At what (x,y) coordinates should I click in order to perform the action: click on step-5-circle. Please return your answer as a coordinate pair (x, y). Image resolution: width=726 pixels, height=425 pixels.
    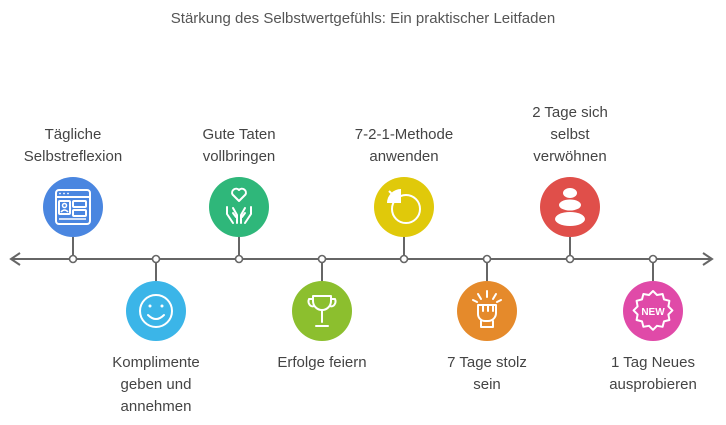
    Looking at the image, I should click on (404, 207).